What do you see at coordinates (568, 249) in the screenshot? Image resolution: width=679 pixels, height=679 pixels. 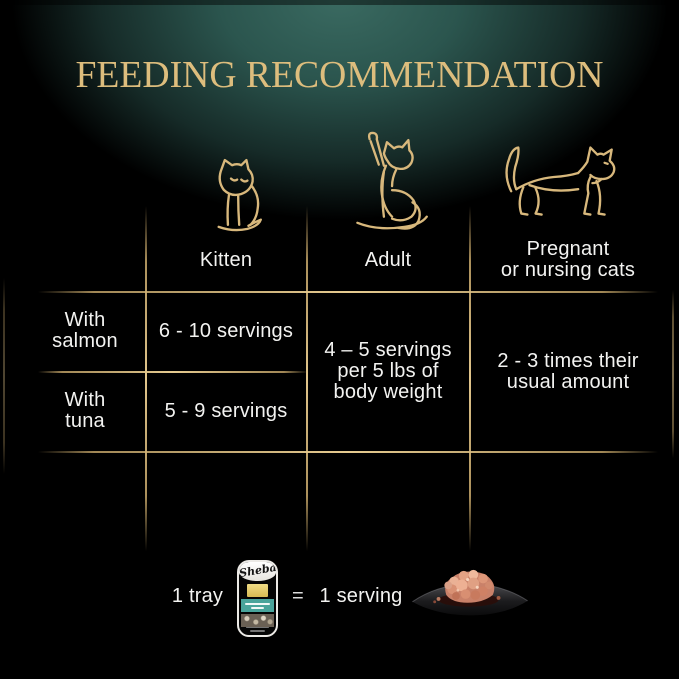 I see `column-header-pregnant-line1: Pregnant` at bounding box center [568, 249].